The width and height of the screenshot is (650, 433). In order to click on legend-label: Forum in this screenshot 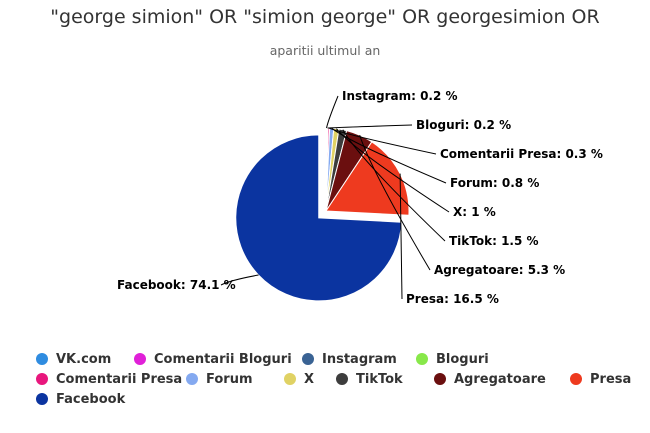, I will do `click(229, 379)`.